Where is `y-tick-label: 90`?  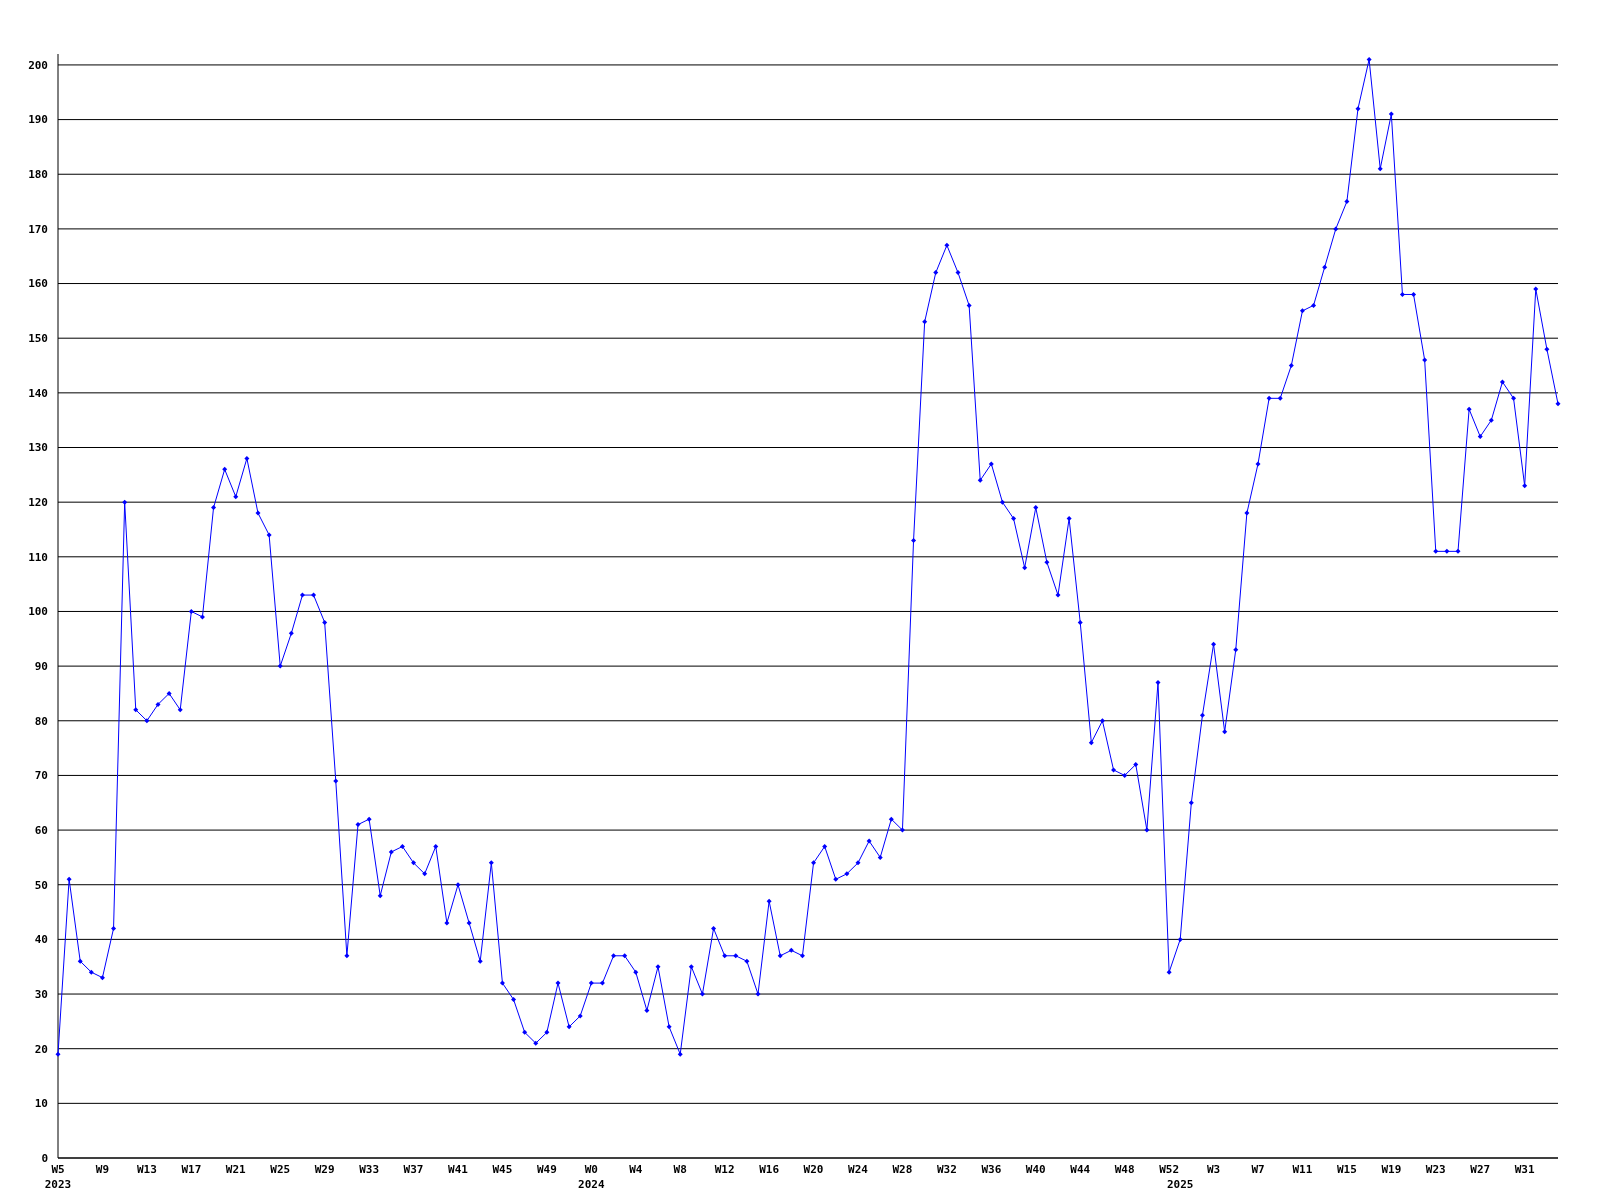
y-tick-label: 90 is located at coordinates (41, 666).